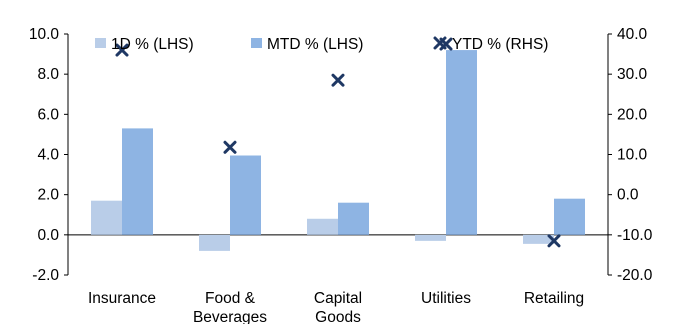 The width and height of the screenshot is (675, 324). What do you see at coordinates (122, 298) in the screenshot?
I see `category-label: Insurance` at bounding box center [122, 298].